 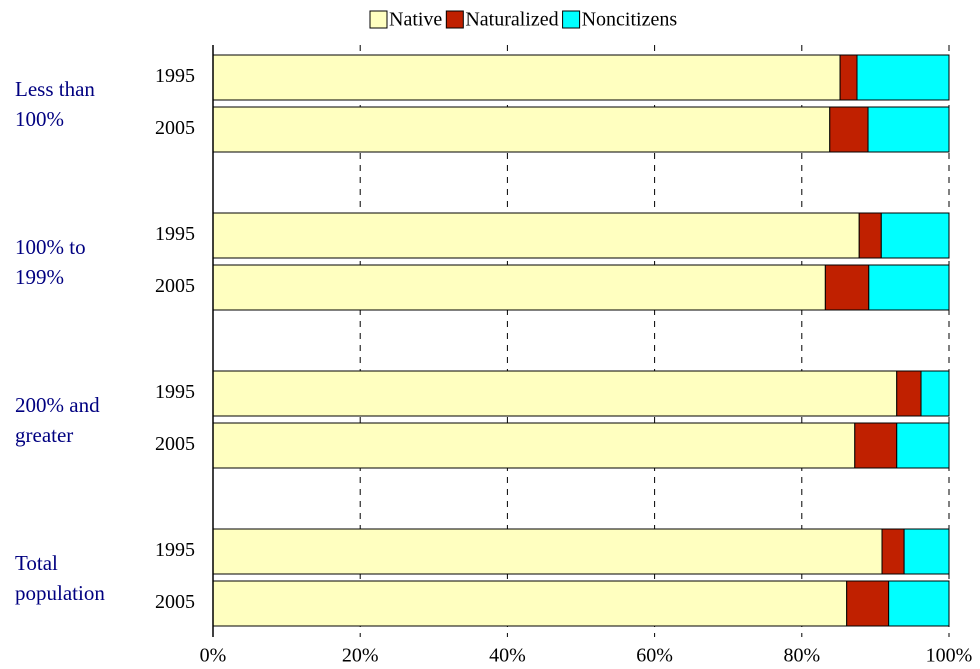 I want to click on legend-label: Noncitizens, so click(x=630, y=20).